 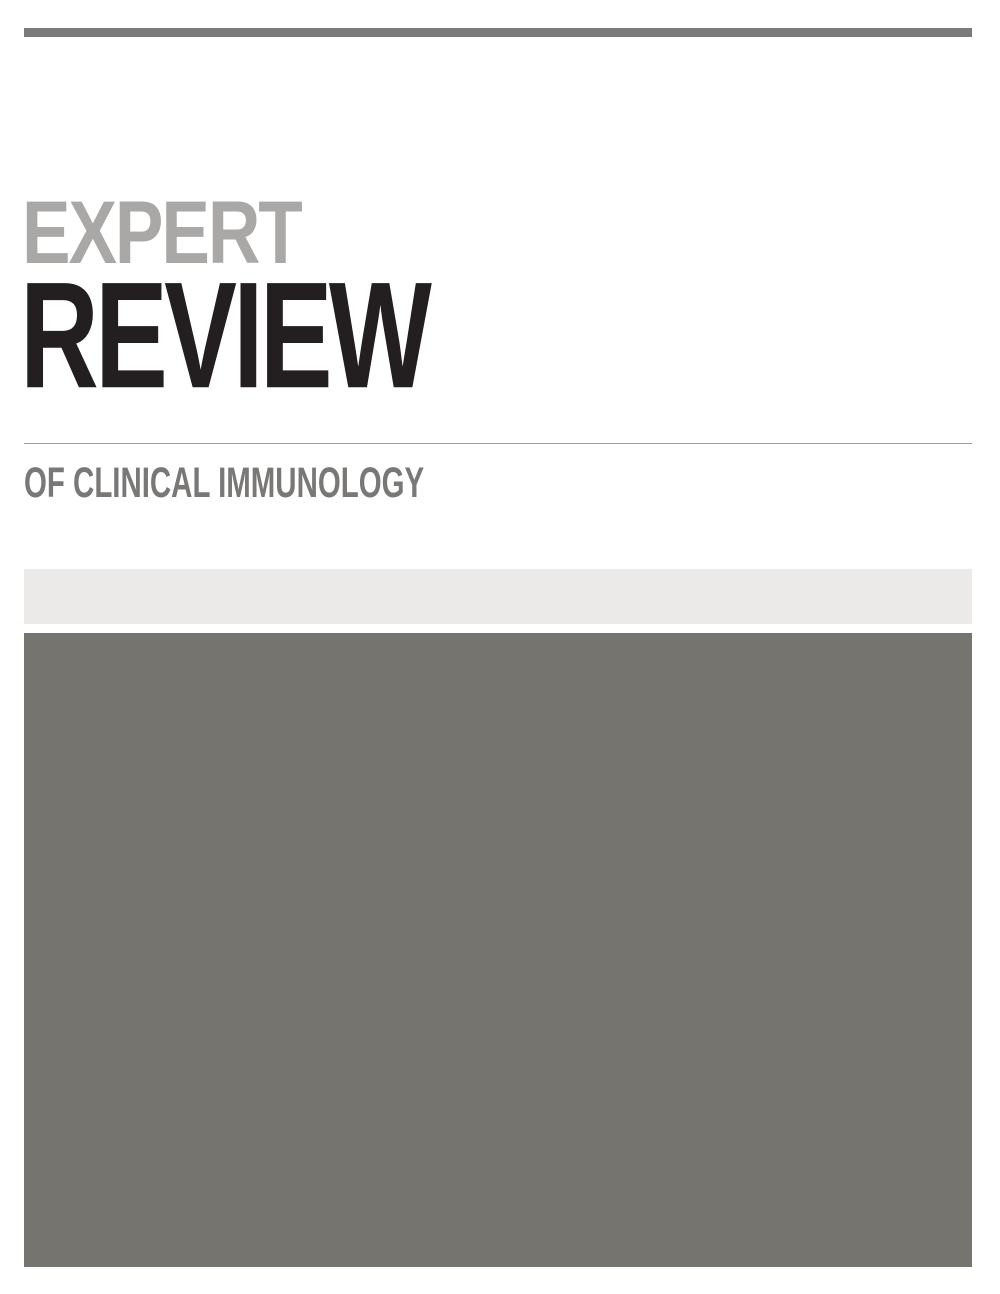 What do you see at coordinates (226, 335) in the screenshot?
I see `journal-title-review: REVIEW` at bounding box center [226, 335].